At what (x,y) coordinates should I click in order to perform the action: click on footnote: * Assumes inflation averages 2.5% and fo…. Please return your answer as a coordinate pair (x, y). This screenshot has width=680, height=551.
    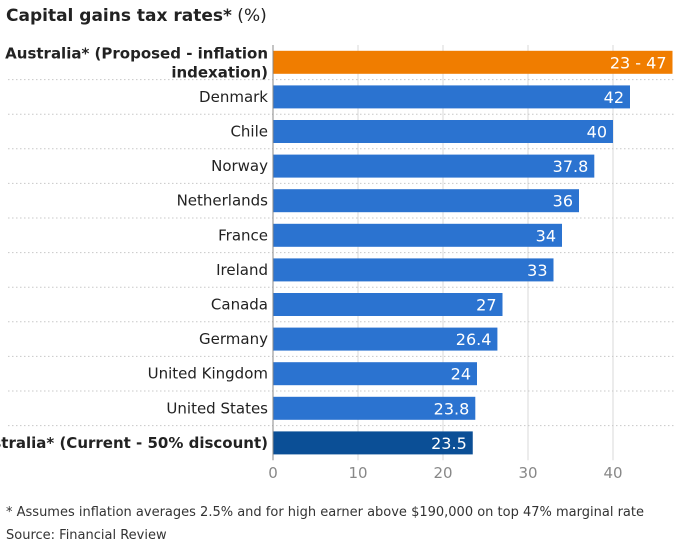
    Looking at the image, I should click on (325, 512).